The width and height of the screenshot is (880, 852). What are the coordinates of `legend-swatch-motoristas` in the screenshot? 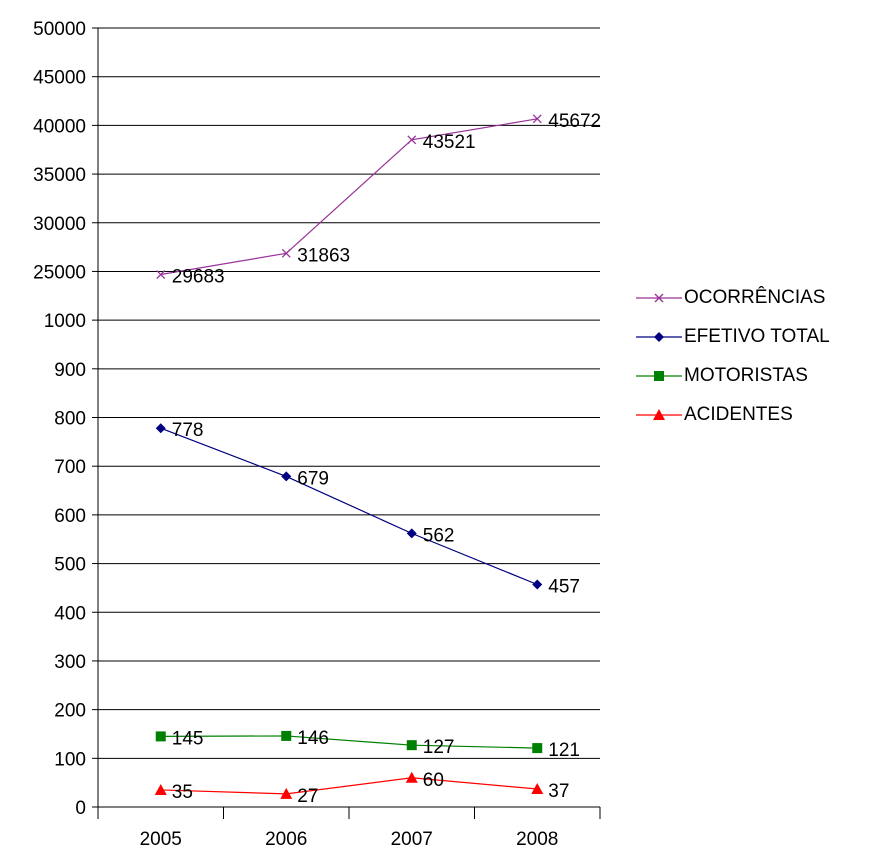 It's located at (659, 375).